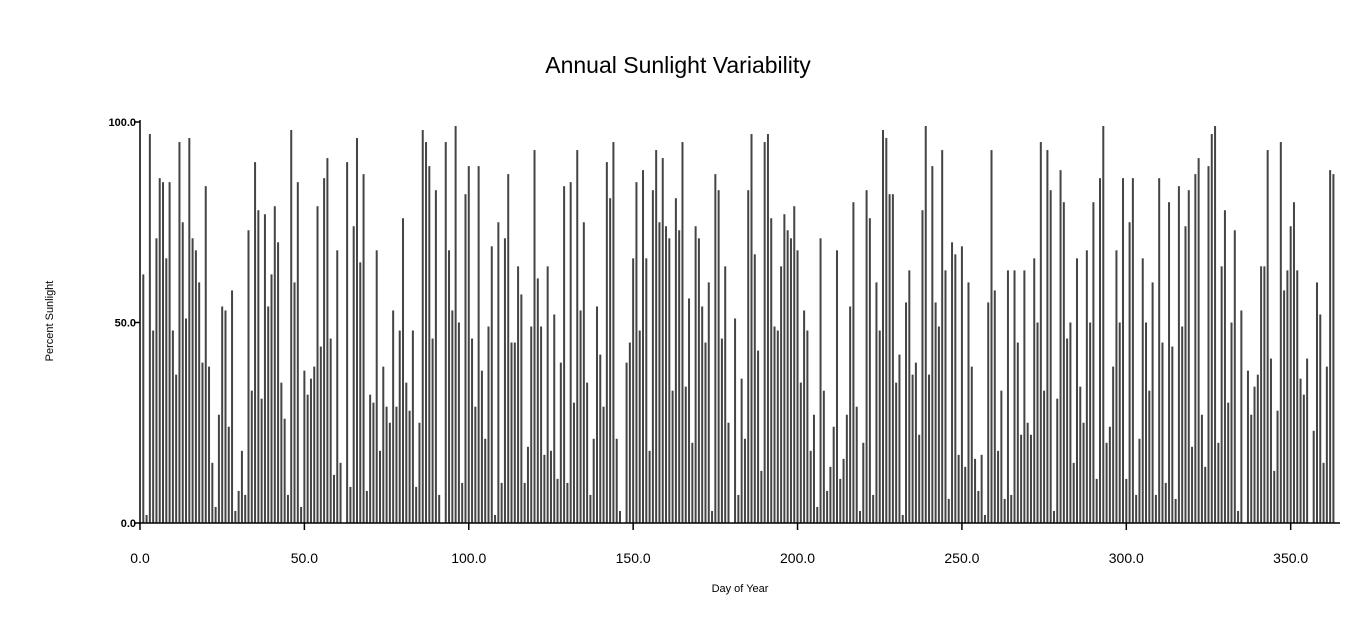 This screenshot has width=1356, height=623. I want to click on y-axis-label: Percent Sunlight, so click(50, 321).